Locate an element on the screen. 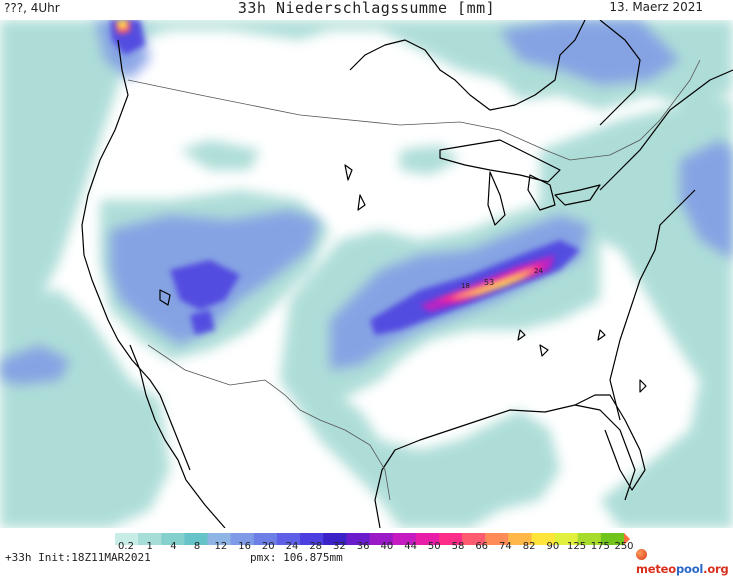  colorbar-tick-label: 0.2 is located at coordinates (126, 546).